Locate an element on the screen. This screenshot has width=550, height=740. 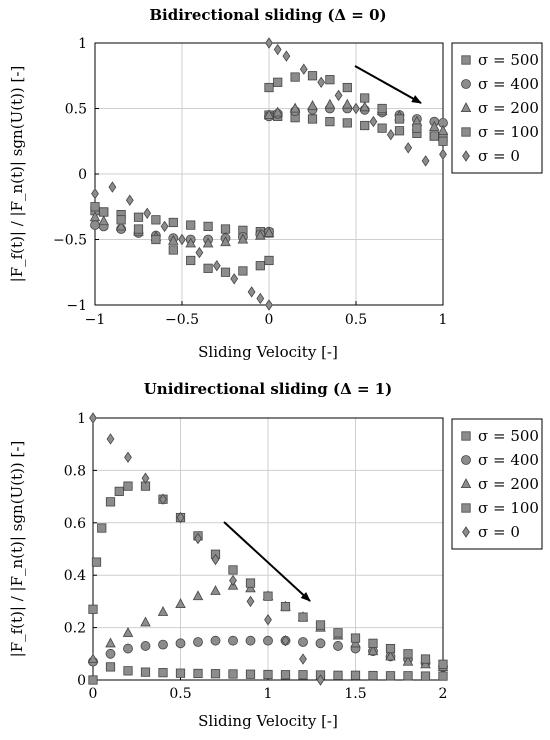
legend-label: σ = 100 is located at coordinates (508, 508).